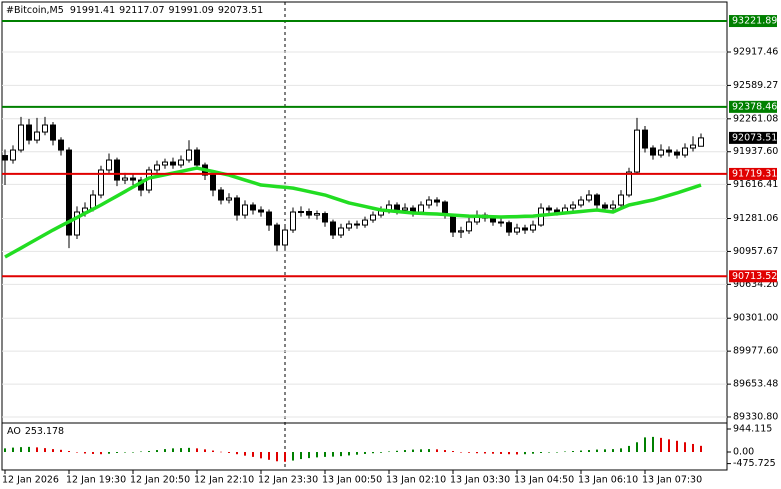  I want to click on x-tick-label: 13 Jan 06:10, so click(608, 480).